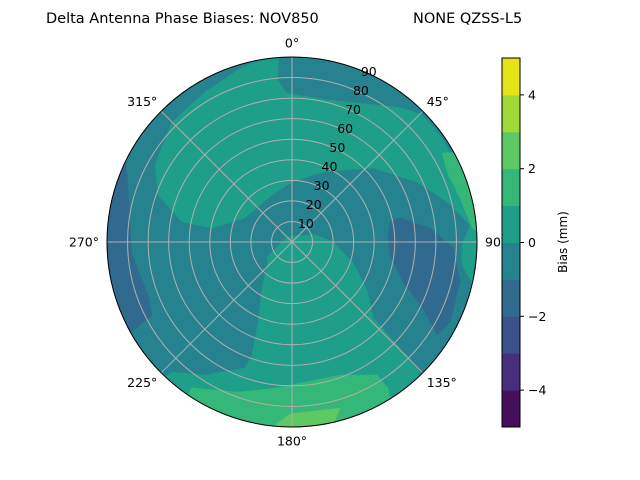 This screenshot has height=480, width=640. What do you see at coordinates (563, 242) in the screenshot?
I see `colorbar-label: Bias (mm)` at bounding box center [563, 242].